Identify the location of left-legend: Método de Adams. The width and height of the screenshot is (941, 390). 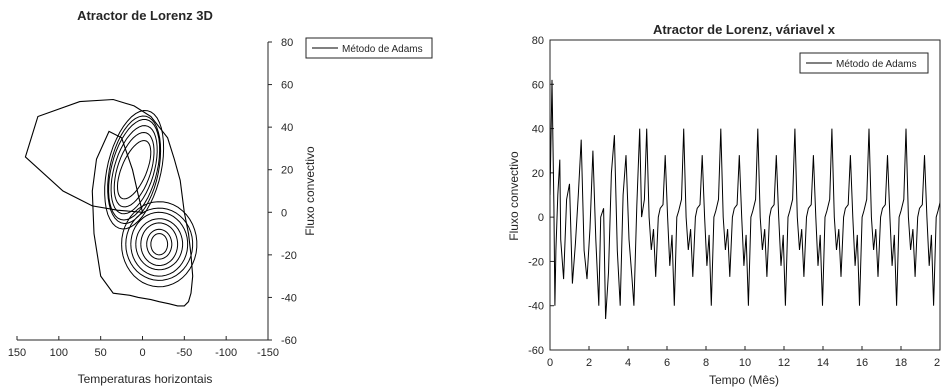
(369, 48).